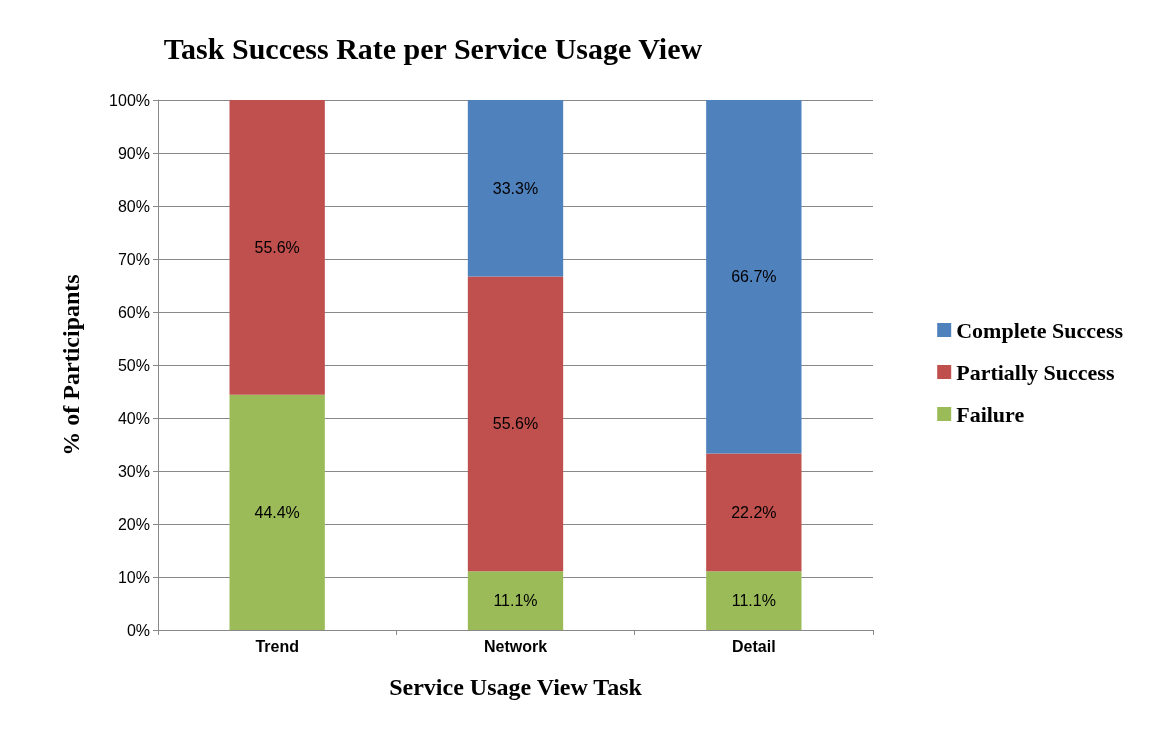  I want to click on data-label: 44.4%, so click(277, 512).